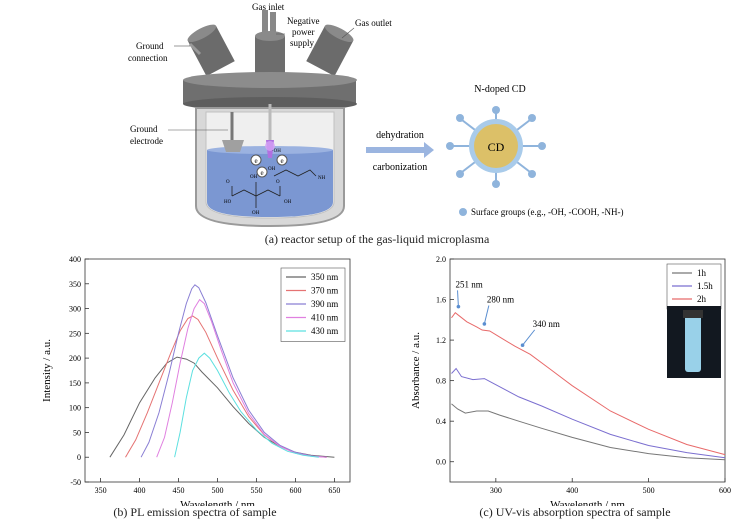  What do you see at coordinates (322, 178) in the screenshot?
I see `molecule-nh2: NH` at bounding box center [322, 178].